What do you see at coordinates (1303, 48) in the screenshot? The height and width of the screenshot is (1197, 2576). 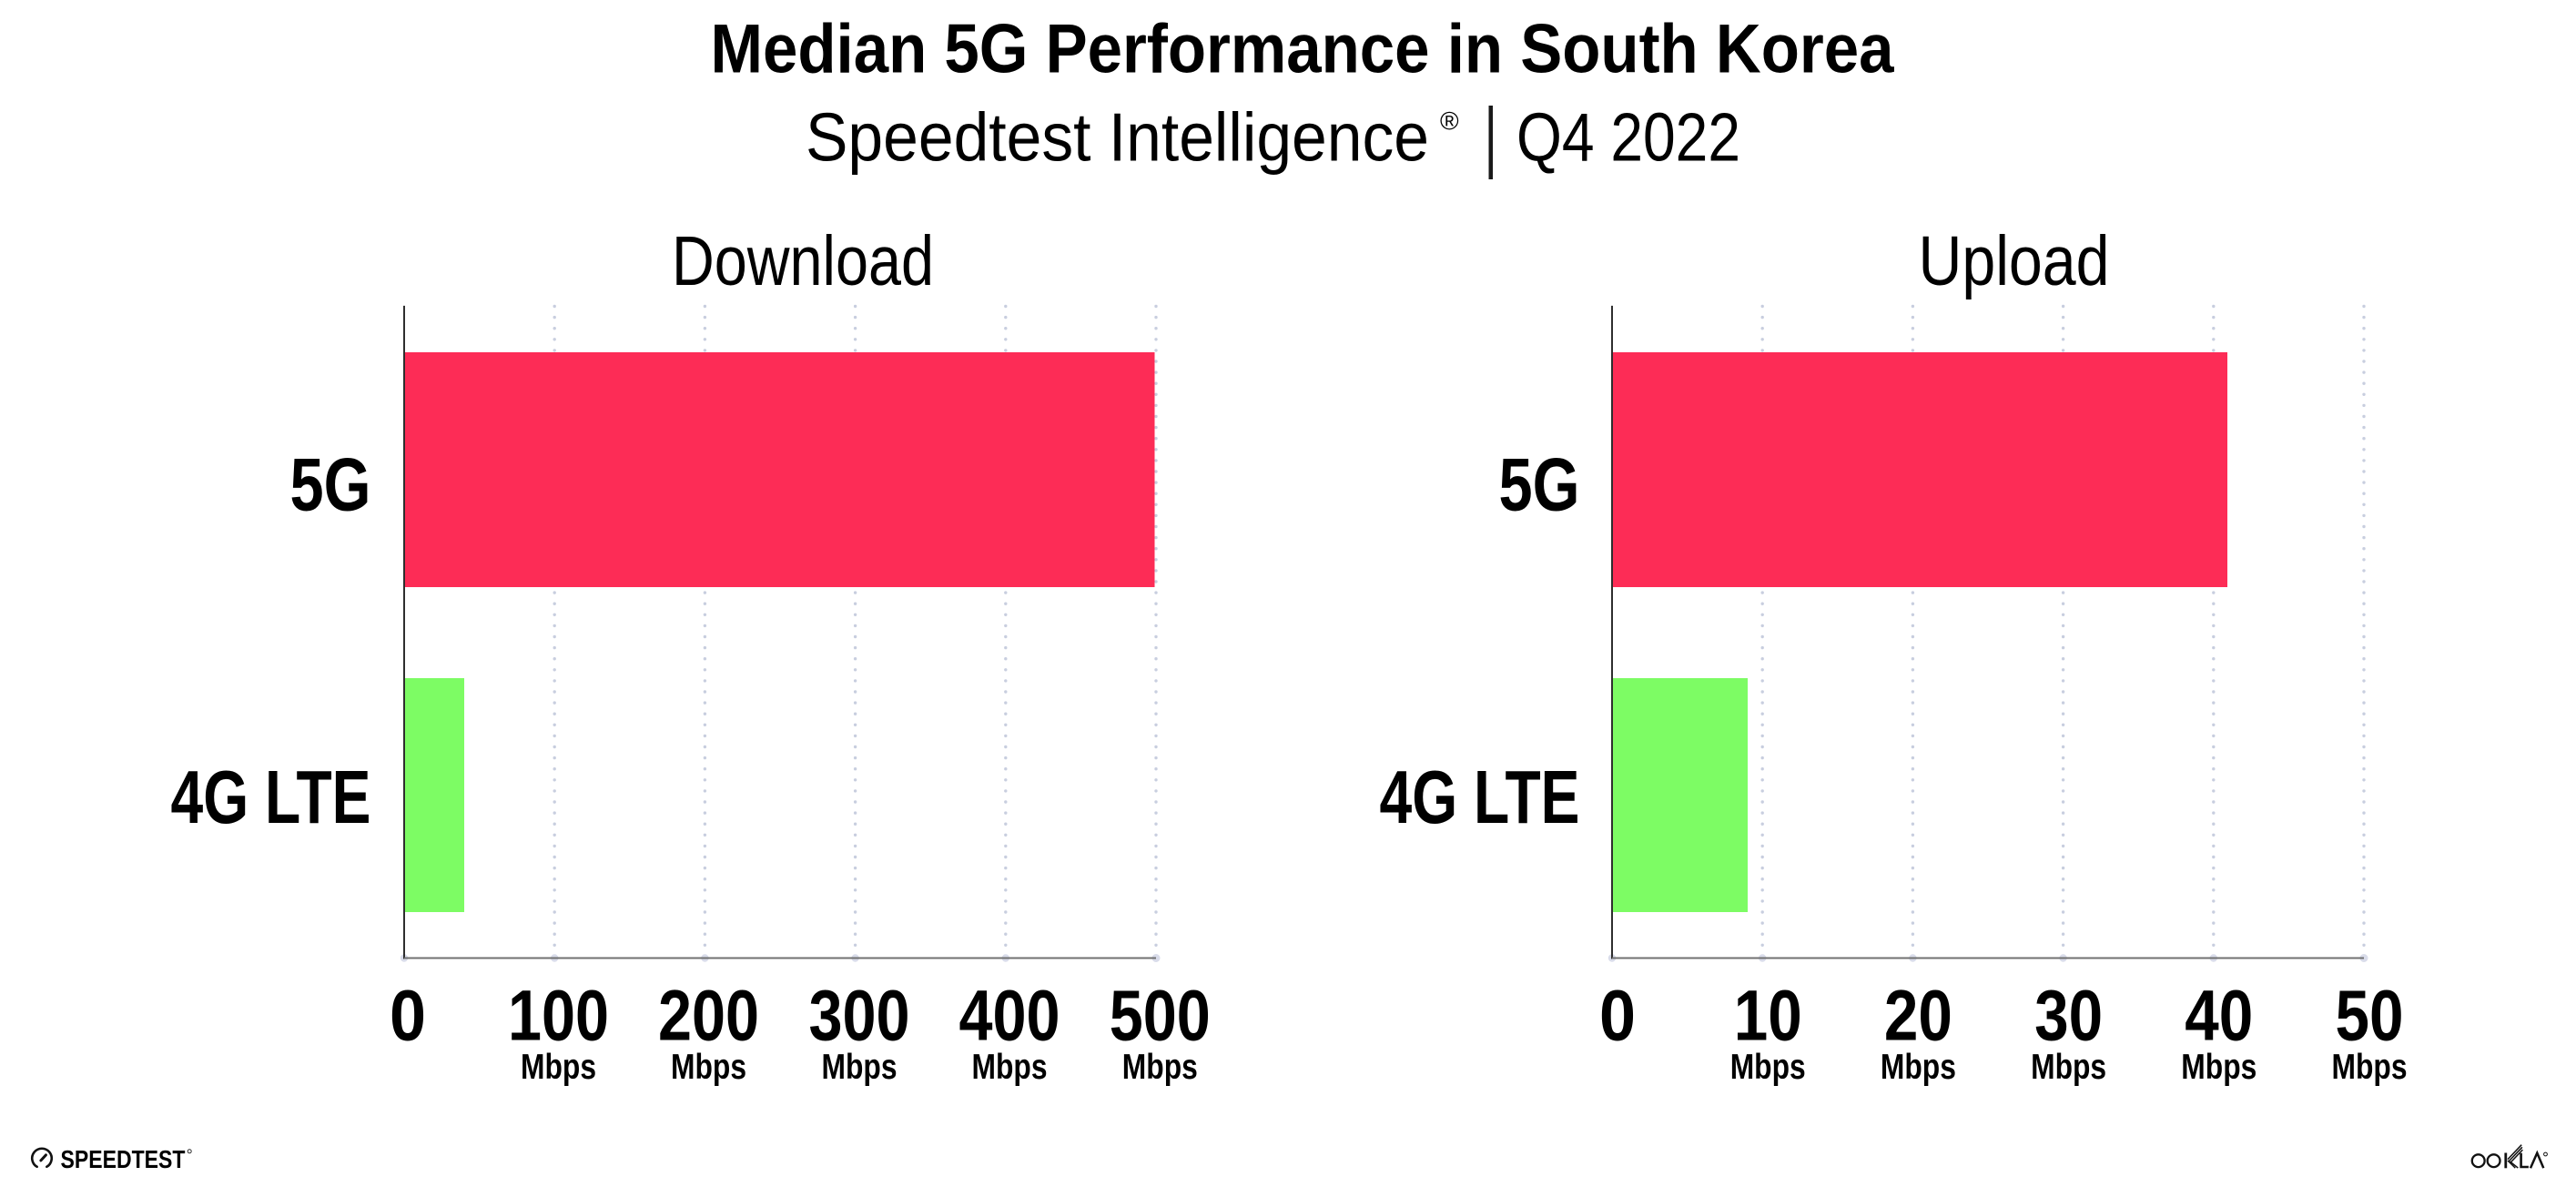 I see `svg-text:Median 5G Performance in South: Median 5G Performance in South Korea` at bounding box center [1303, 48].